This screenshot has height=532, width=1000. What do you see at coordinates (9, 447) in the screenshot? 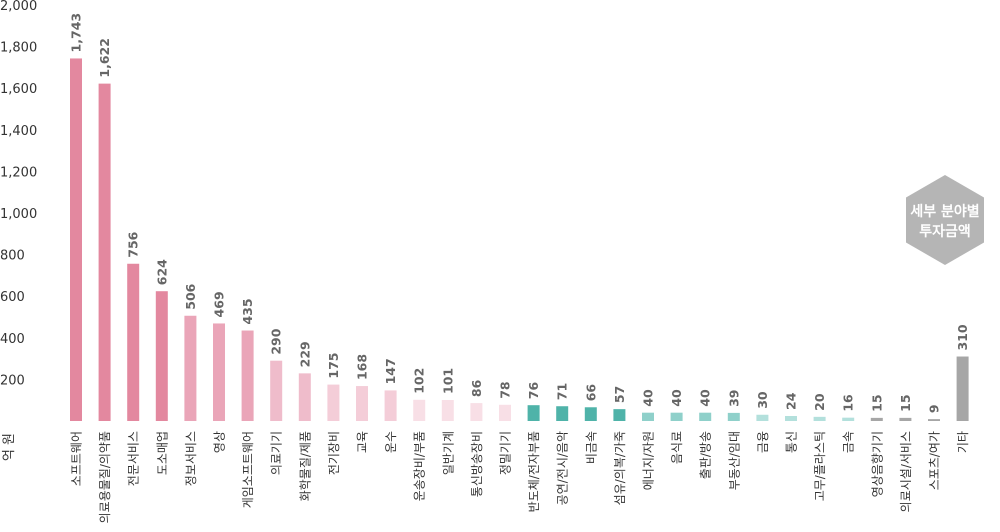
I see `y-unit-label: 억 원` at bounding box center [9, 447].